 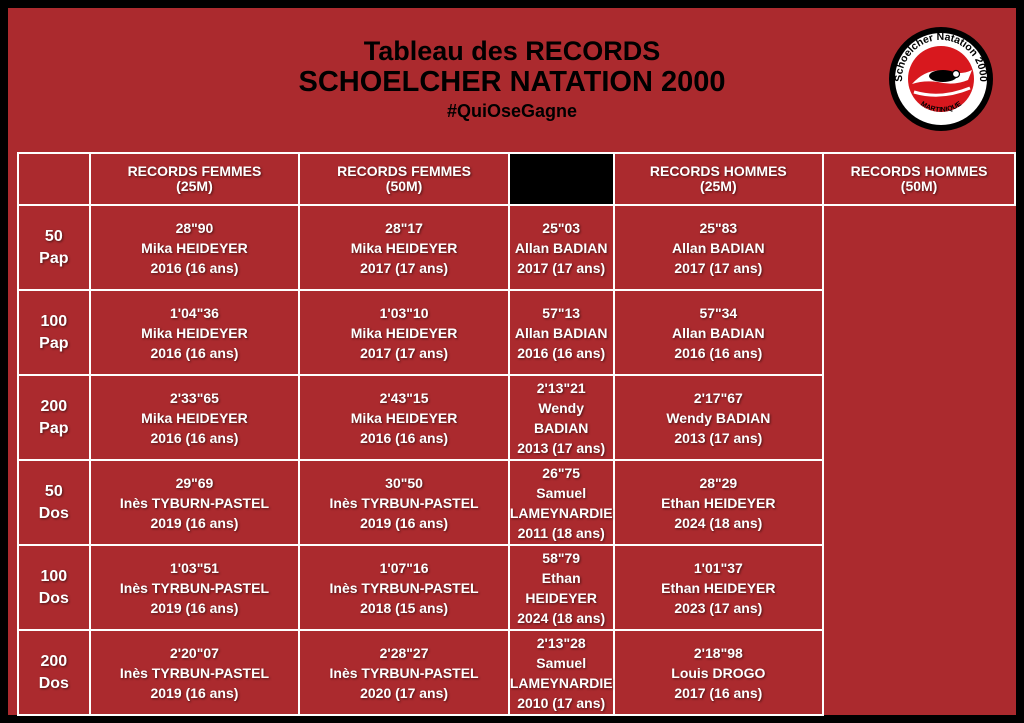 I want to click on record-time: 25"03, so click(x=561, y=227).